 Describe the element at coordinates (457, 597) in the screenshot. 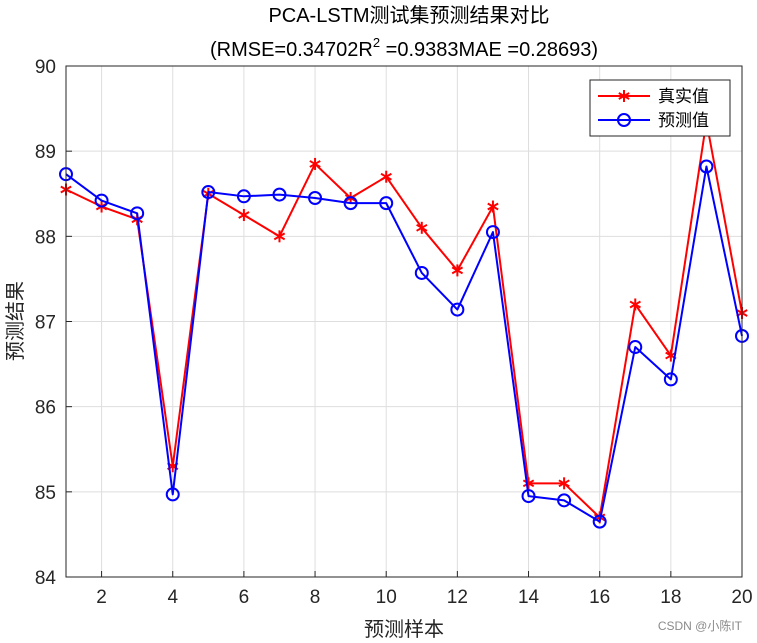

I see `x-tick-label: 12` at that location.